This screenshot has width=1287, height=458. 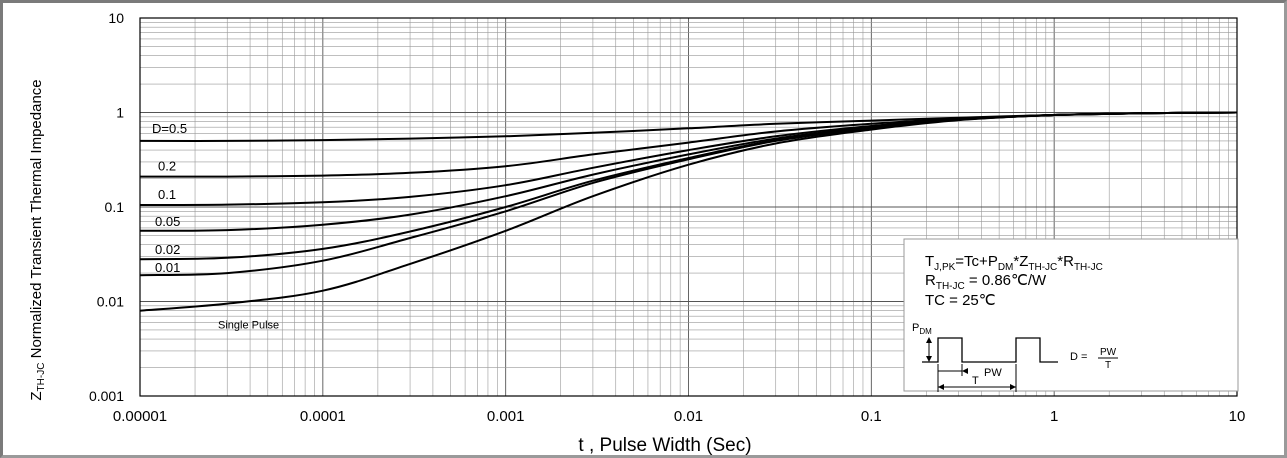 I want to click on series-label: 0.05, so click(x=167, y=221).